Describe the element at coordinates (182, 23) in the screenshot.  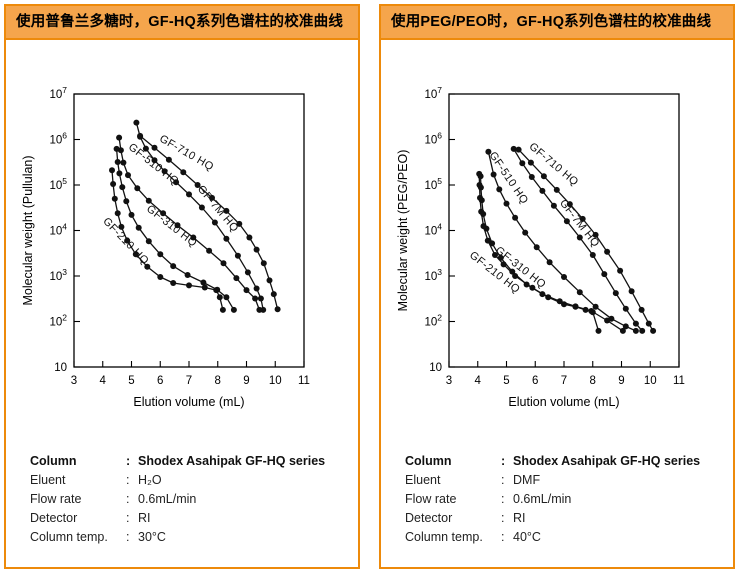
I see `panel-title-pullulan: 使用普鲁兰多糖时，GF-HQ系列色谱柱的校准曲线` at that location.